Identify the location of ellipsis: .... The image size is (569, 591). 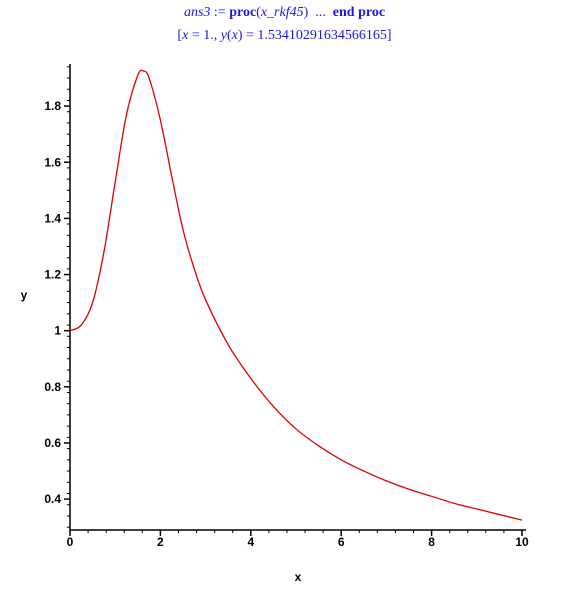
(320, 12).